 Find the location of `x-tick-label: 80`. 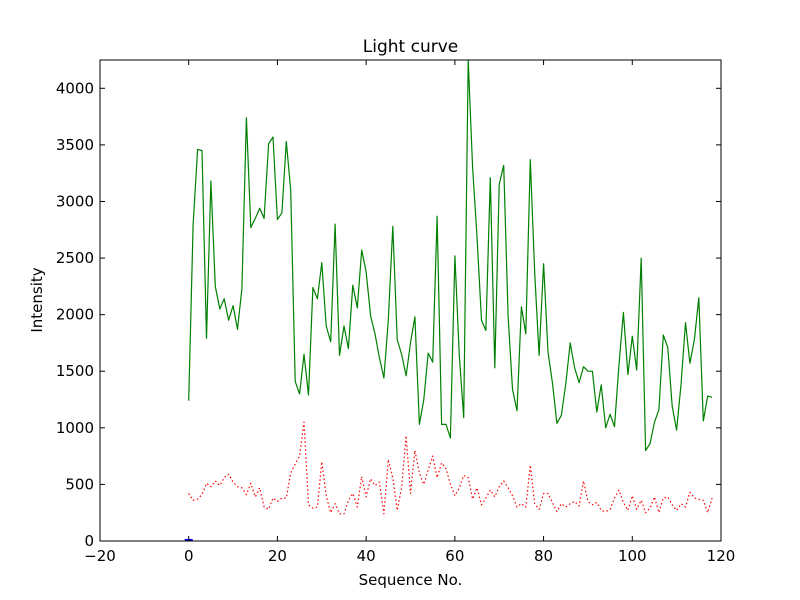

x-tick-label: 80 is located at coordinates (543, 556).